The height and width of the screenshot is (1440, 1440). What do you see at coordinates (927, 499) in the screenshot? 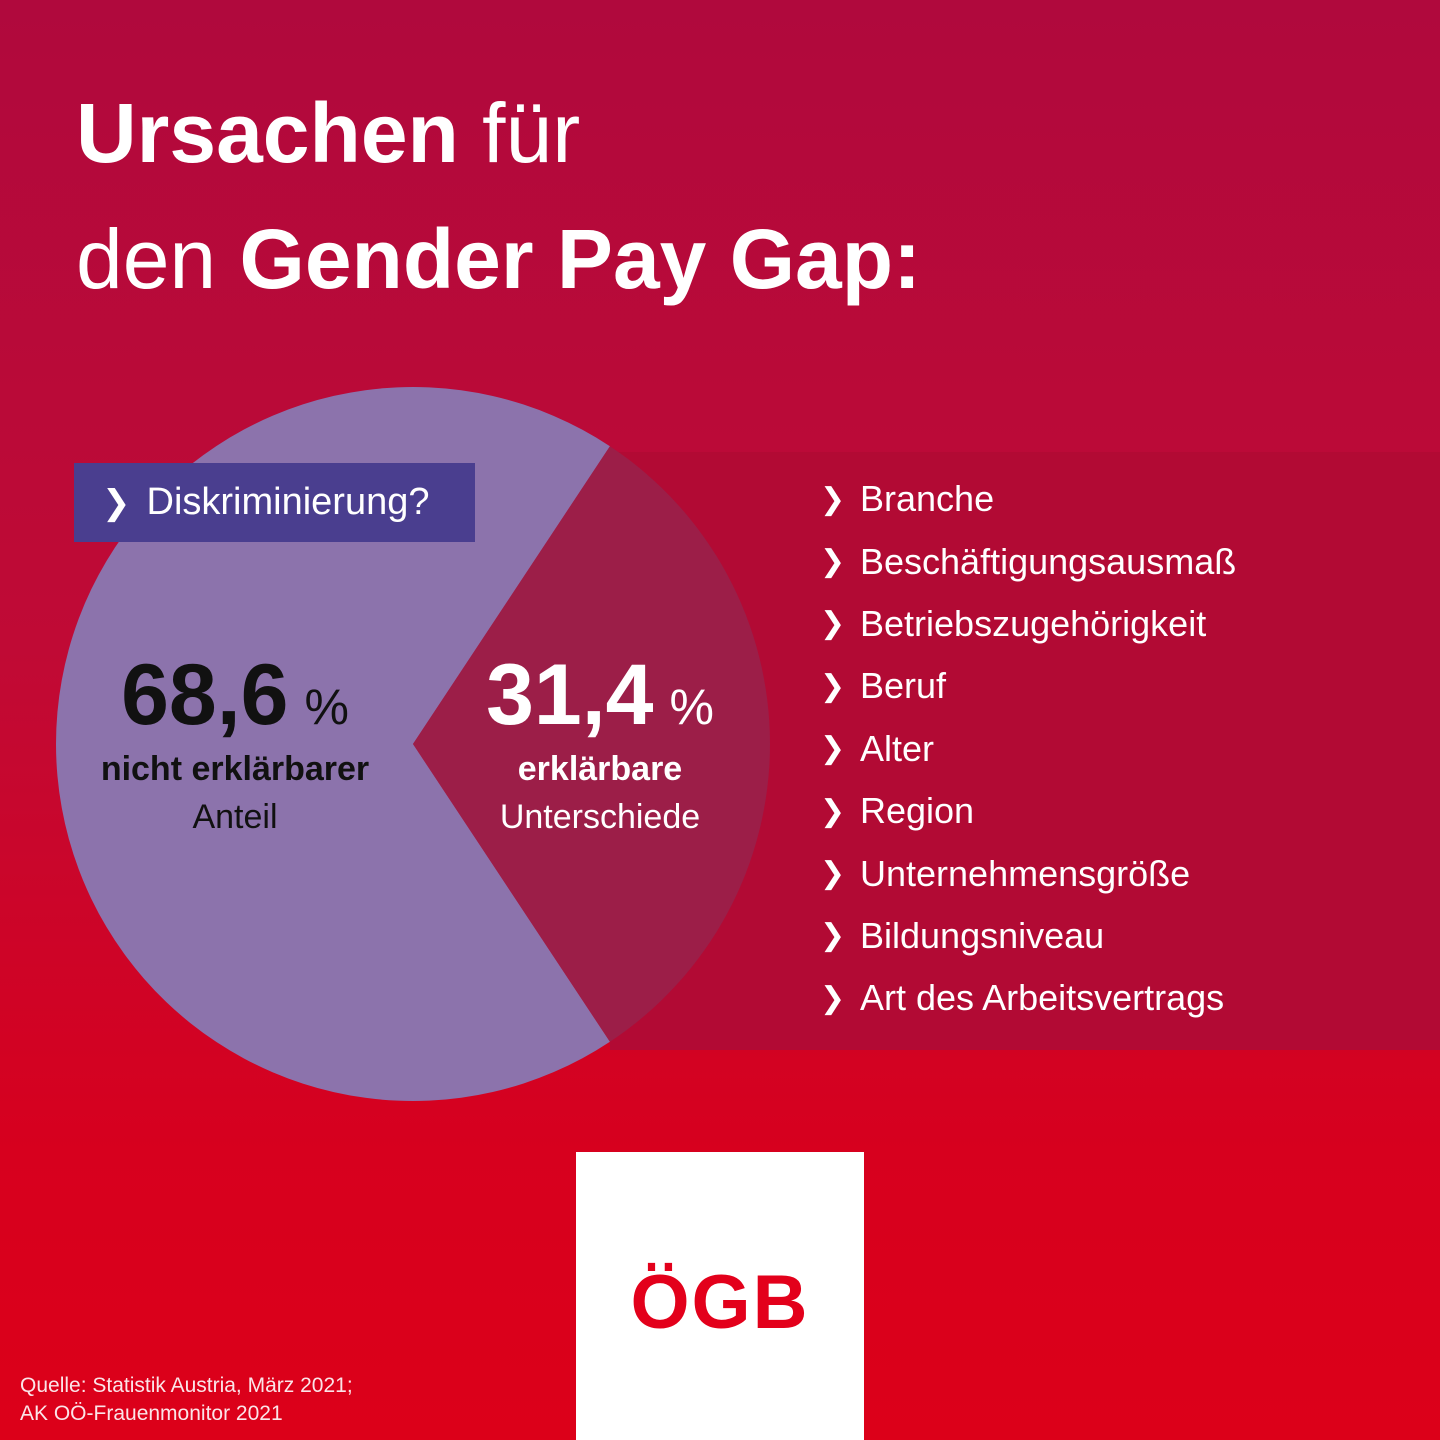
I see `factor-label: Branche` at bounding box center [927, 499].